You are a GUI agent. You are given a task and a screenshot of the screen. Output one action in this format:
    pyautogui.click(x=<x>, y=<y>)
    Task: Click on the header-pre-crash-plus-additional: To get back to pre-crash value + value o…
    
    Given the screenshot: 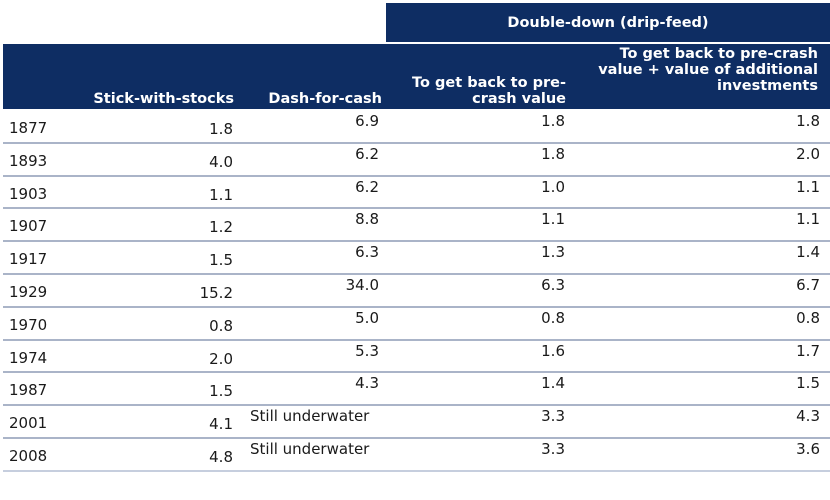 What is the action you would take?
    pyautogui.click(x=708, y=70)
    